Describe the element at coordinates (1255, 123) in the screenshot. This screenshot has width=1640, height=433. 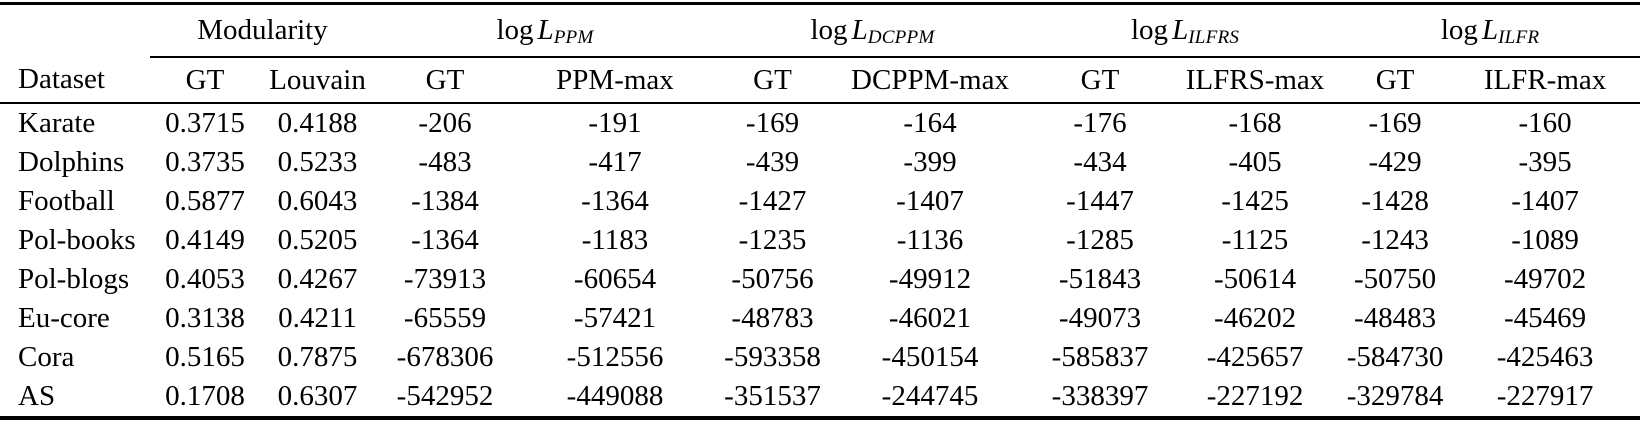
I see `data-cell: -168` at that location.